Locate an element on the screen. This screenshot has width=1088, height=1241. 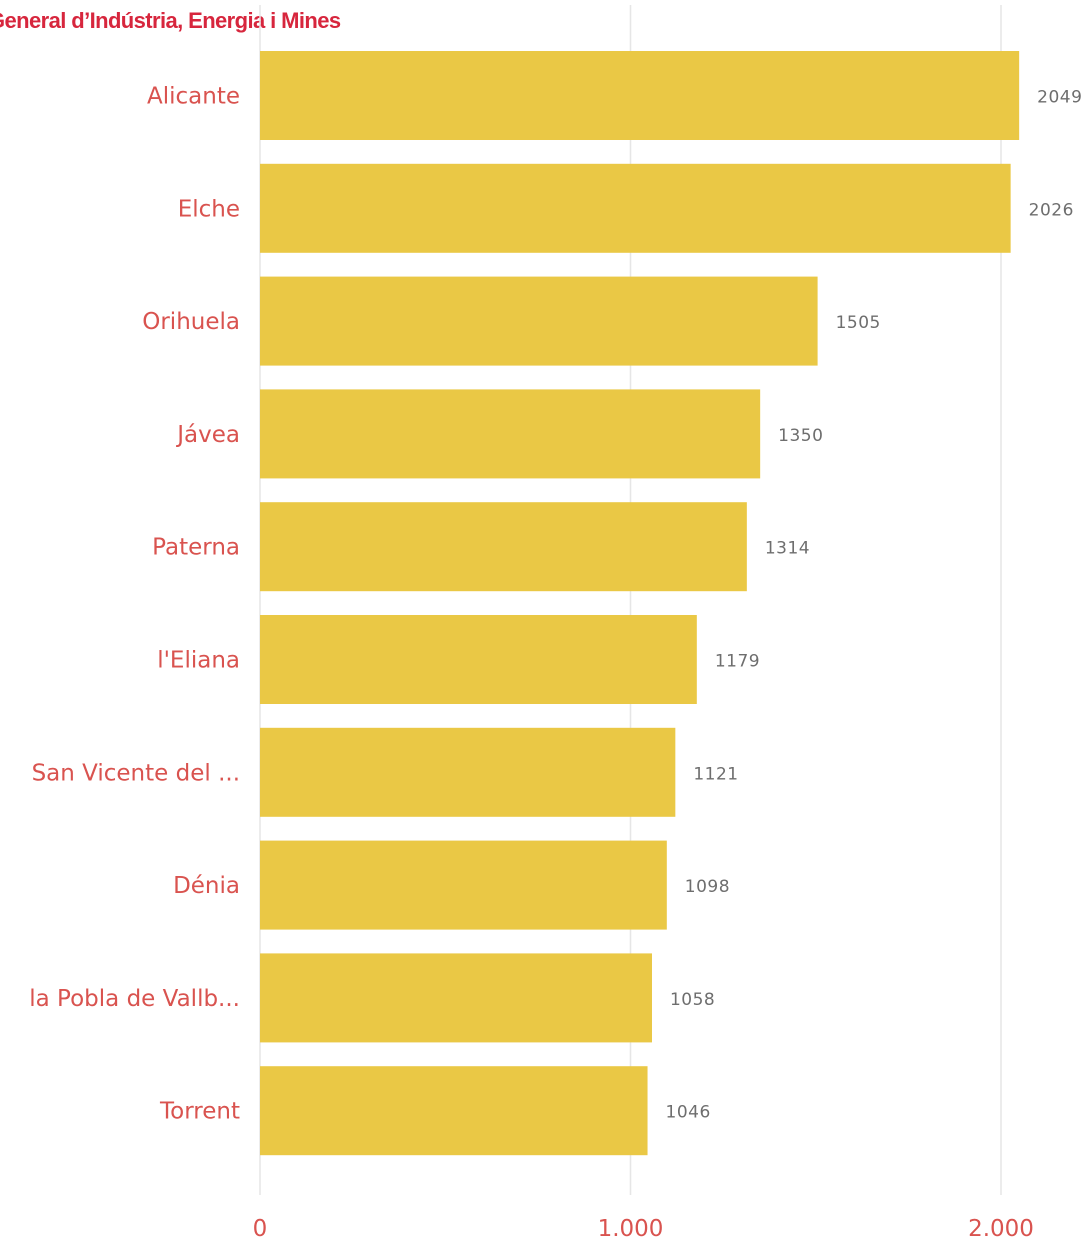
category-label: Paterna is located at coordinates (196, 548).